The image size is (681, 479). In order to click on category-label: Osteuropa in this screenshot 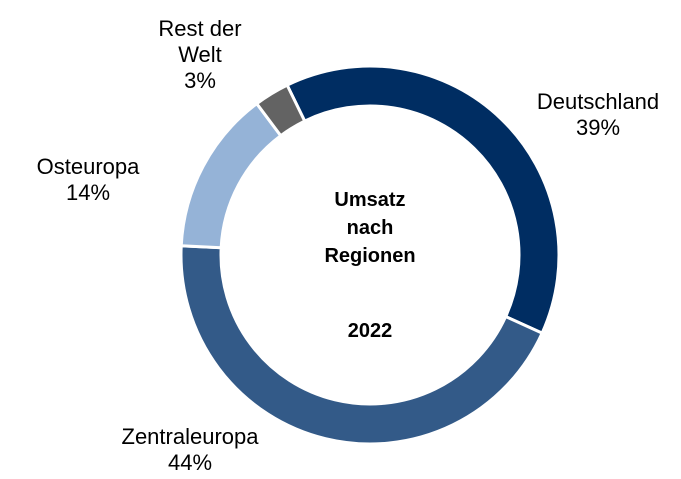, I will do `click(88, 166)`.